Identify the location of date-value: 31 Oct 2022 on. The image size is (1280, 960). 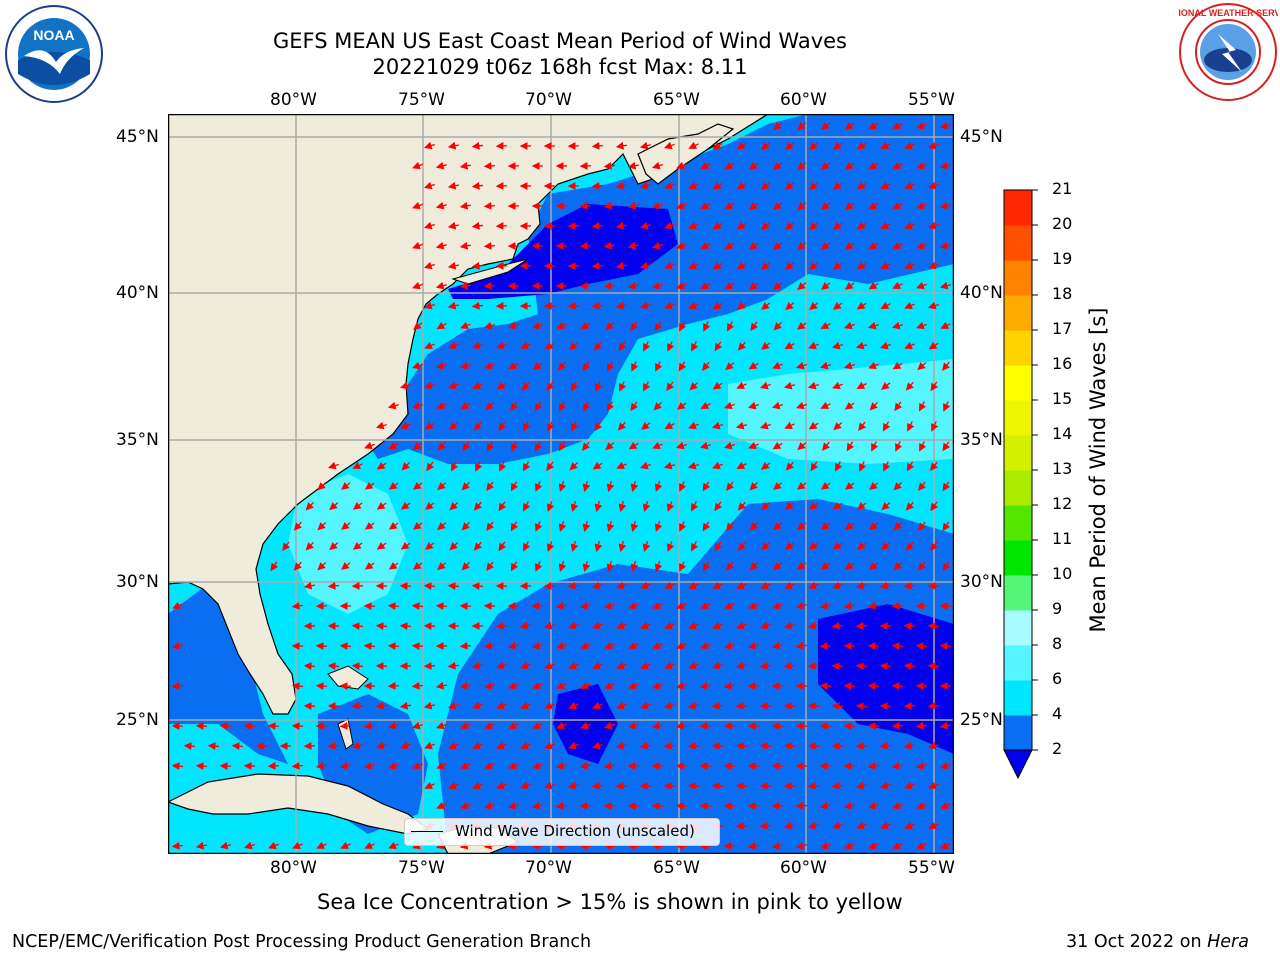
(1137, 942).